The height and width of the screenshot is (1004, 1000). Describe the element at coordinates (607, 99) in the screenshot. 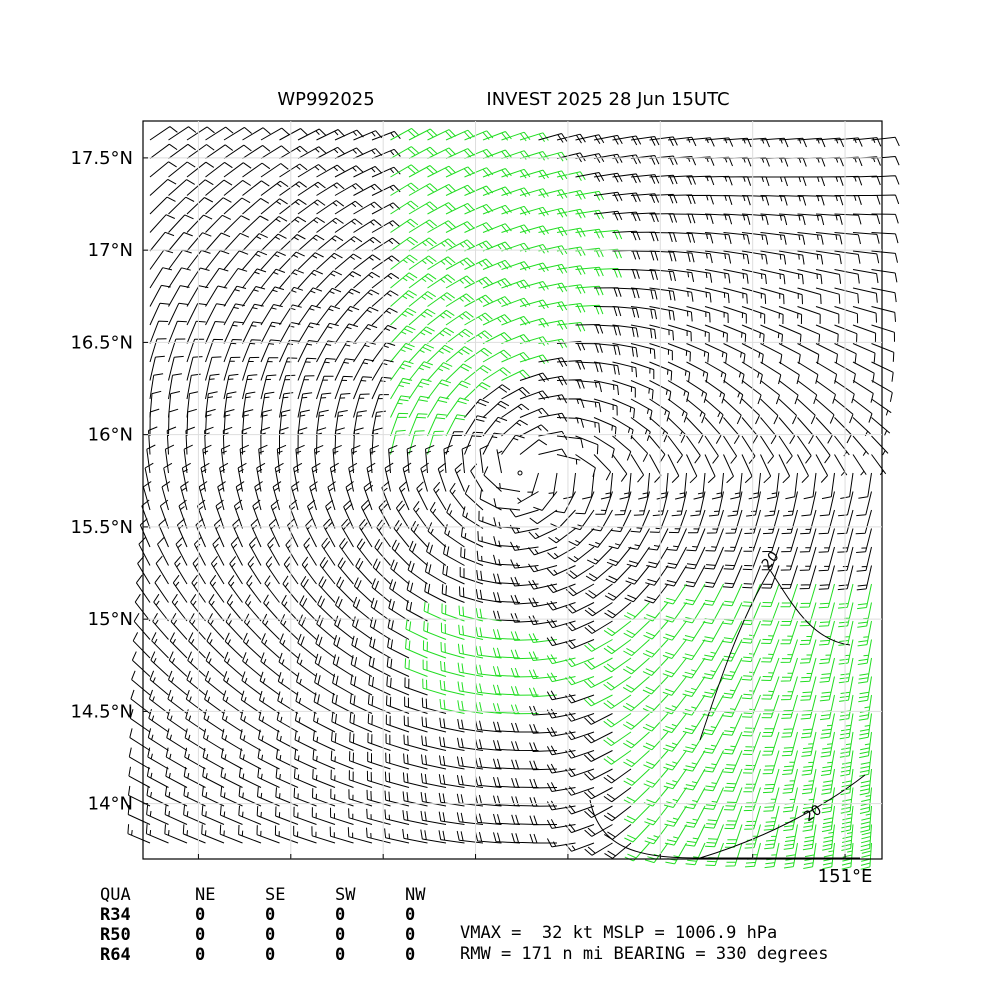

I see `storm-title: INVEST 2025 28 Jun 15UTC` at that location.